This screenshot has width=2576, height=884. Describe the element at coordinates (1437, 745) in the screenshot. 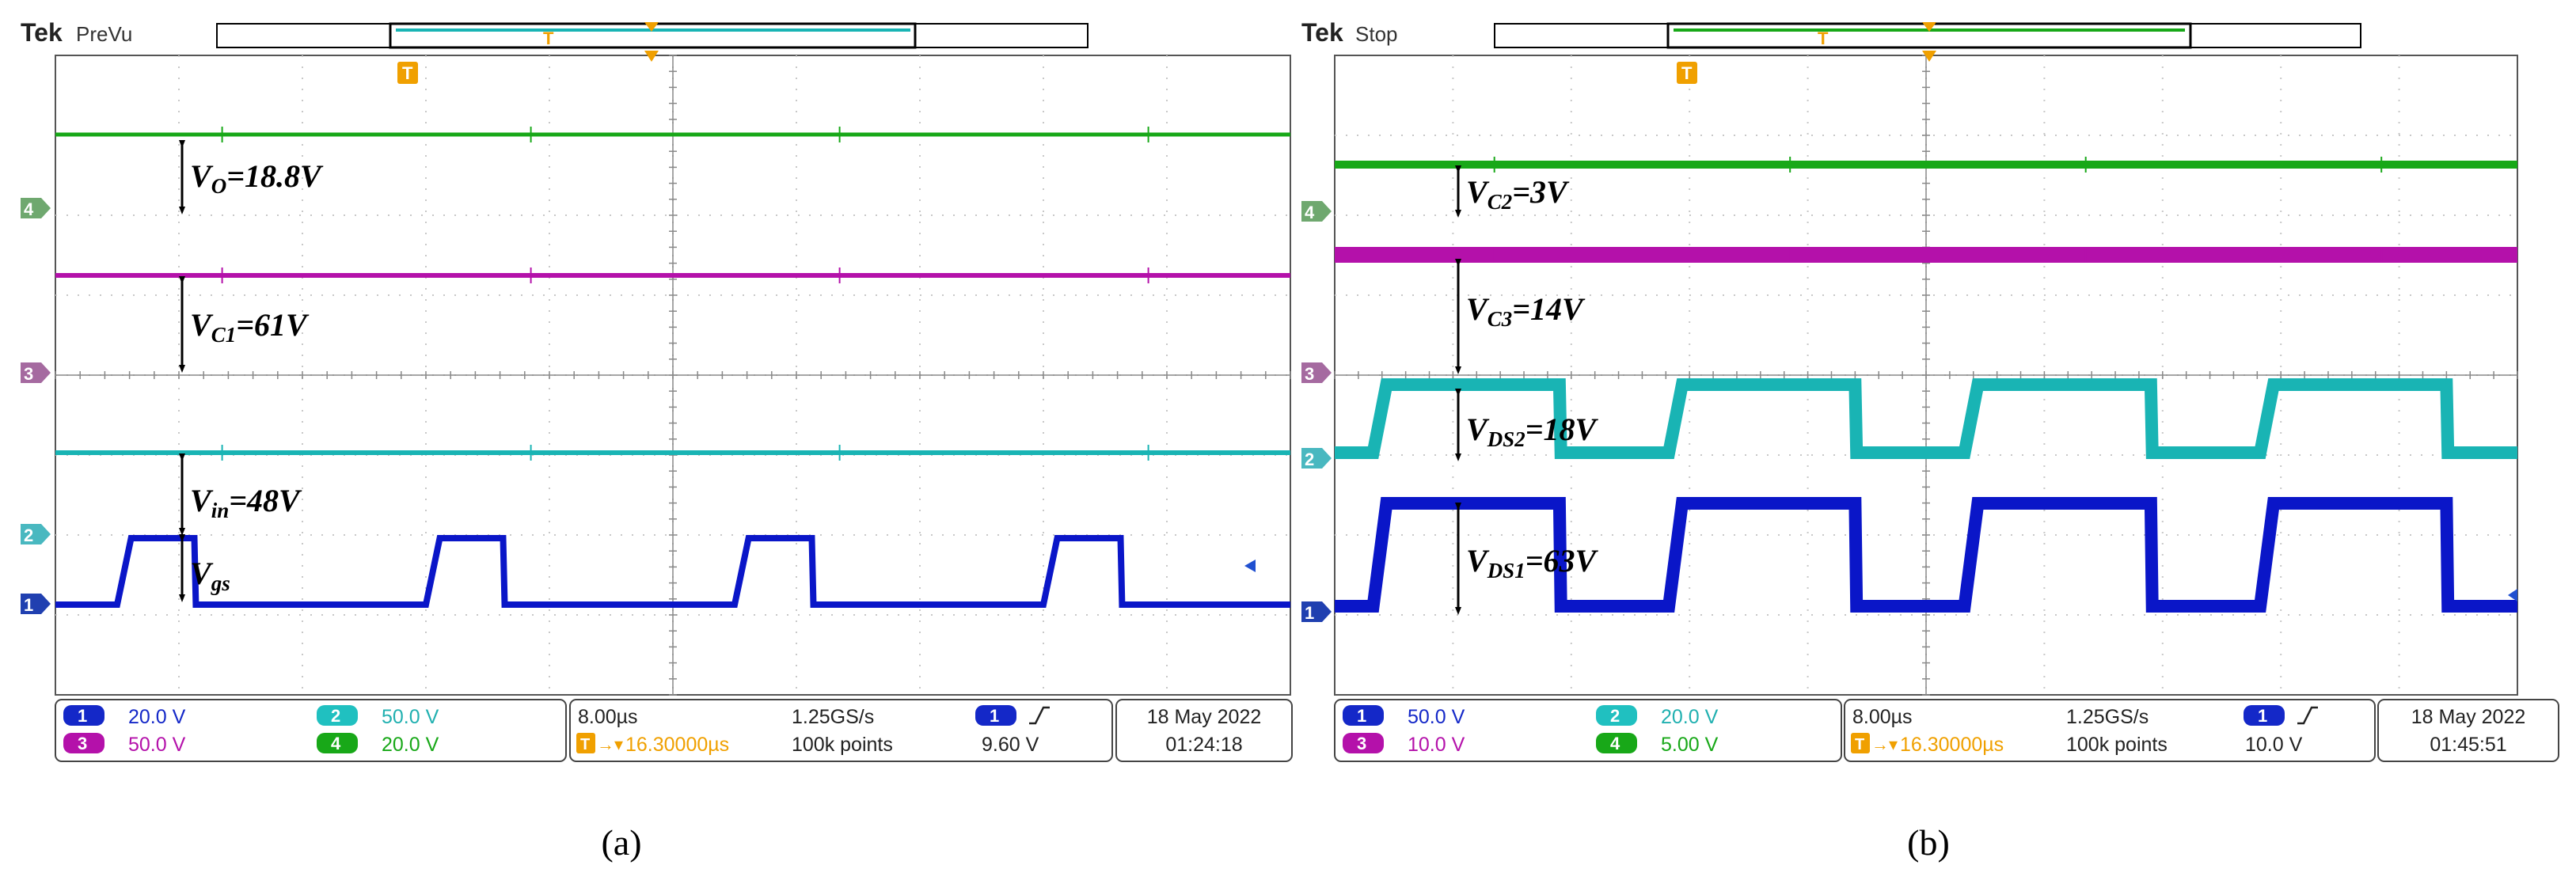

I see `svg-text: 10.0 V` at that location.